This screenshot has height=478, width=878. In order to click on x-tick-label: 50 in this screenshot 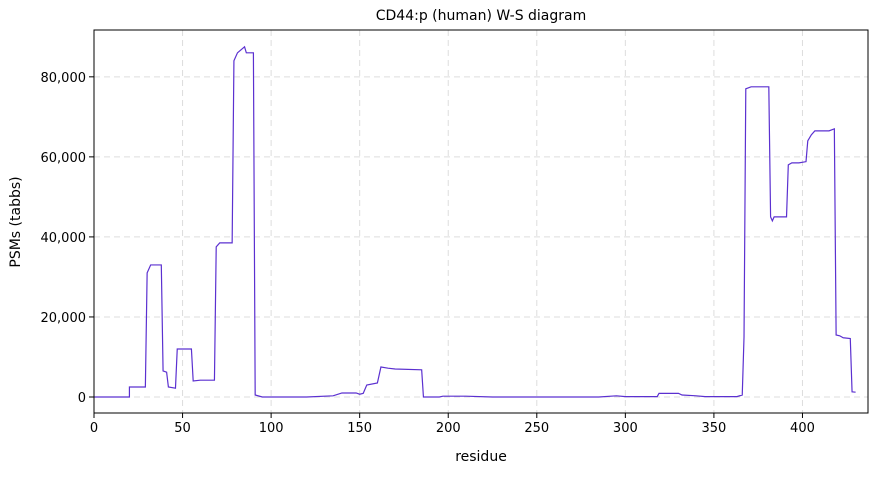, I will do `click(182, 428)`.